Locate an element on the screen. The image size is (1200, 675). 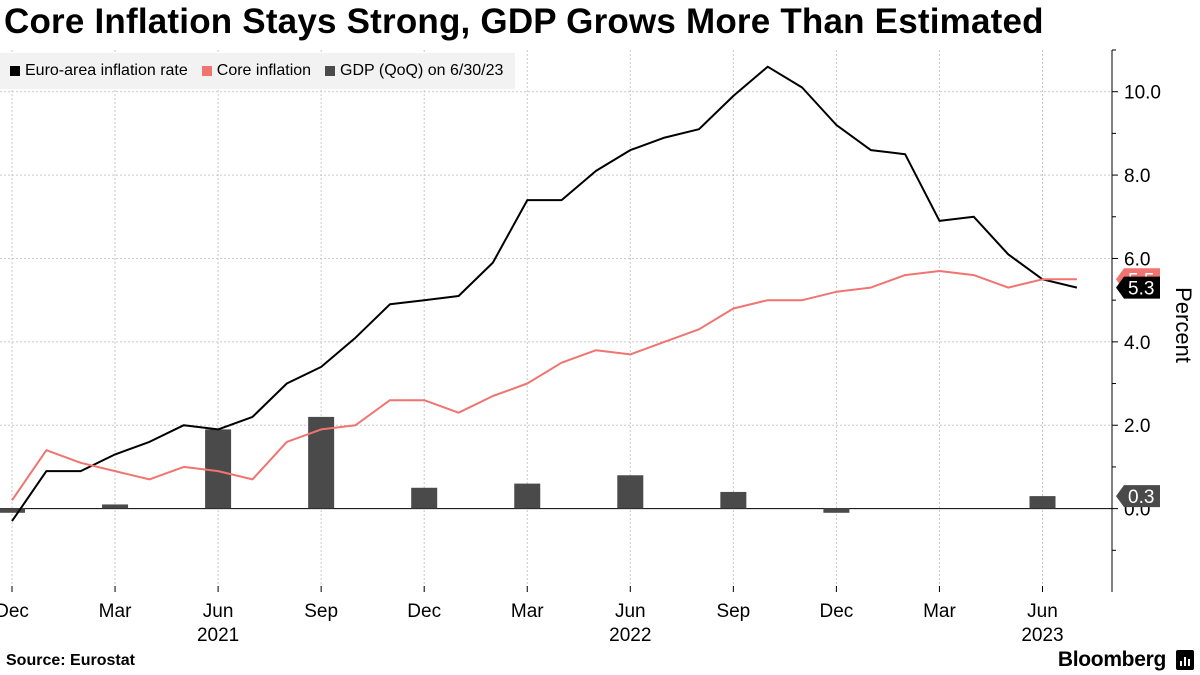
source-note: Source: Eurostat is located at coordinates (70, 660).